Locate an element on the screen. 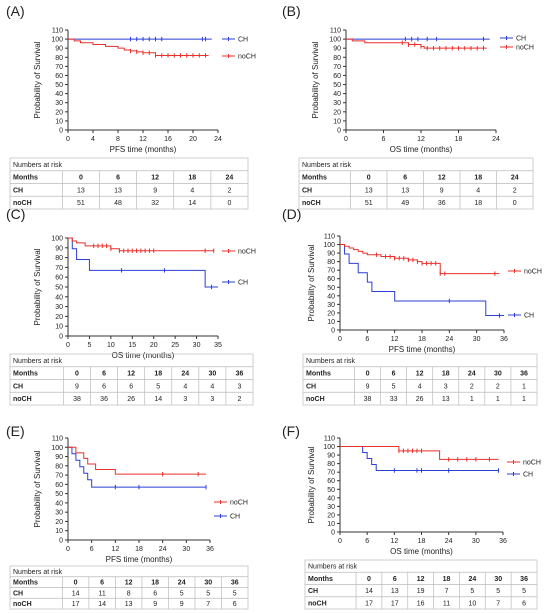 The width and height of the screenshot is (550, 614). x-tick-label: 36 is located at coordinates (503, 541).